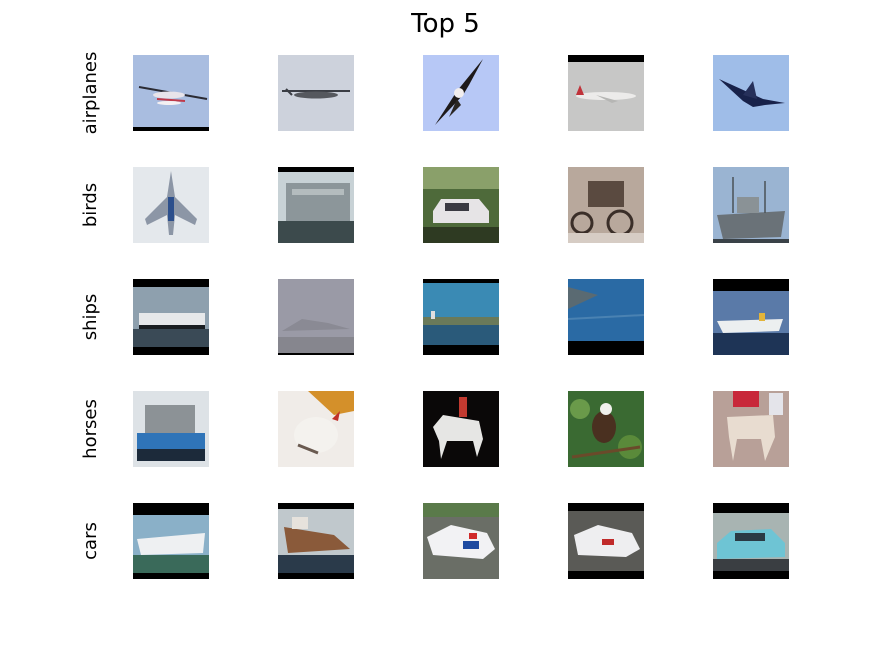  I want to click on row-label-cars: cars, so click(90, 541).